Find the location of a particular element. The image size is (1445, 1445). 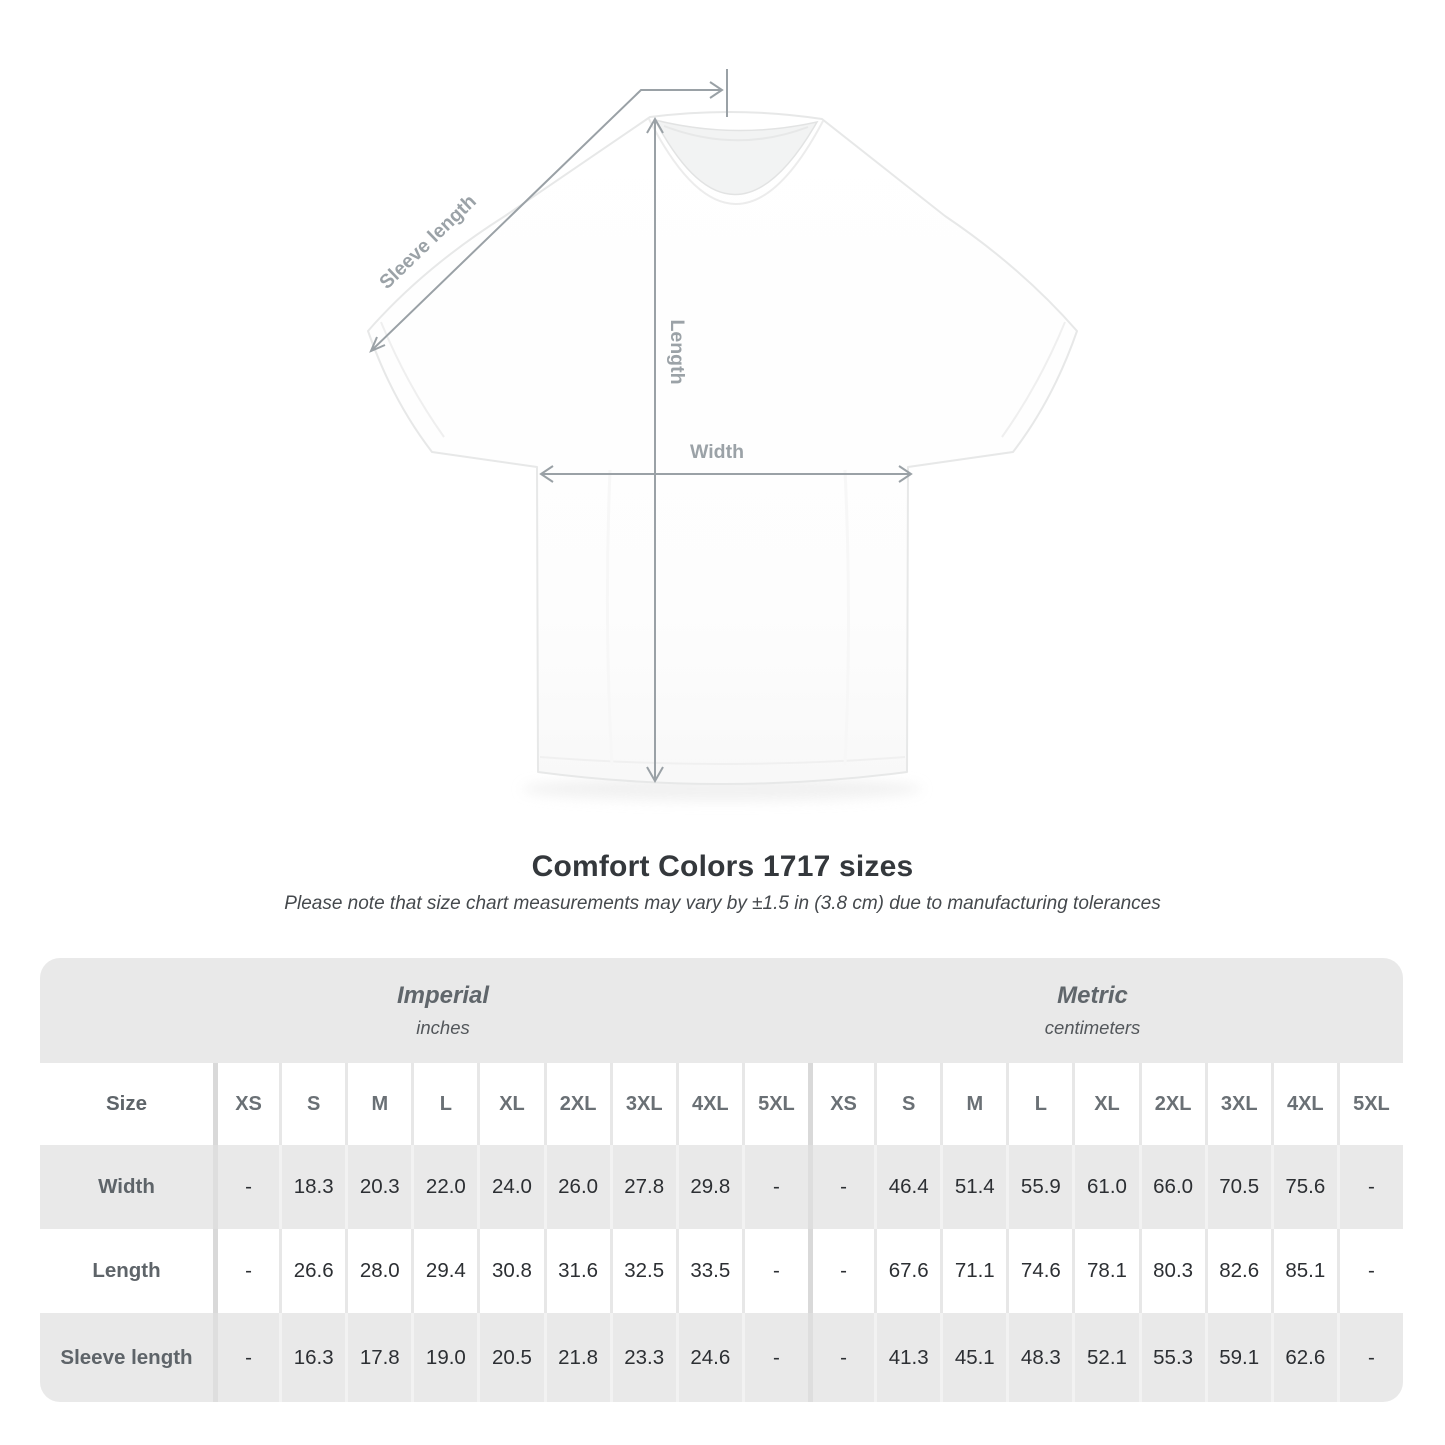

metric-title: Metric is located at coordinates (1092, 995).